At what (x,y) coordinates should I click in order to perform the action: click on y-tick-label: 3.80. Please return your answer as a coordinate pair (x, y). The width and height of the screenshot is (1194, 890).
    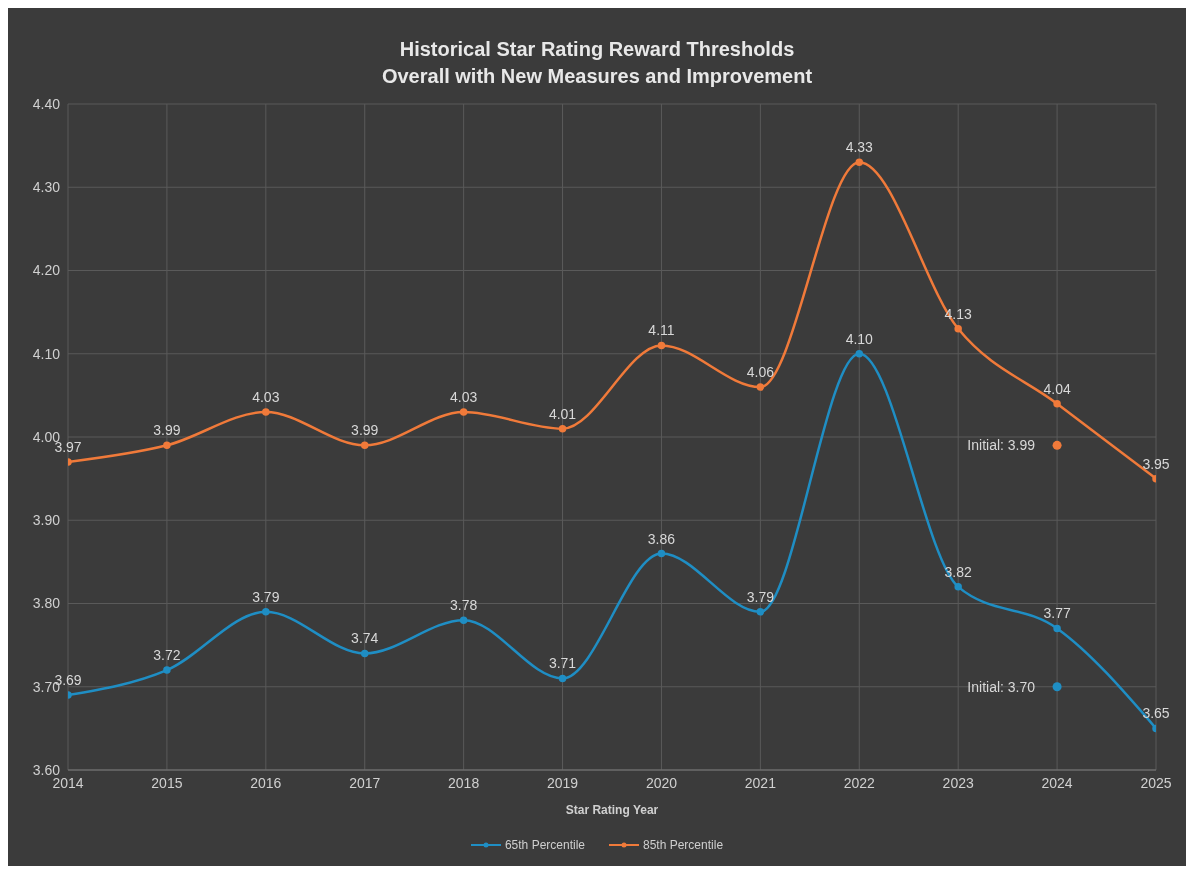
    Looking at the image, I should click on (46, 603).